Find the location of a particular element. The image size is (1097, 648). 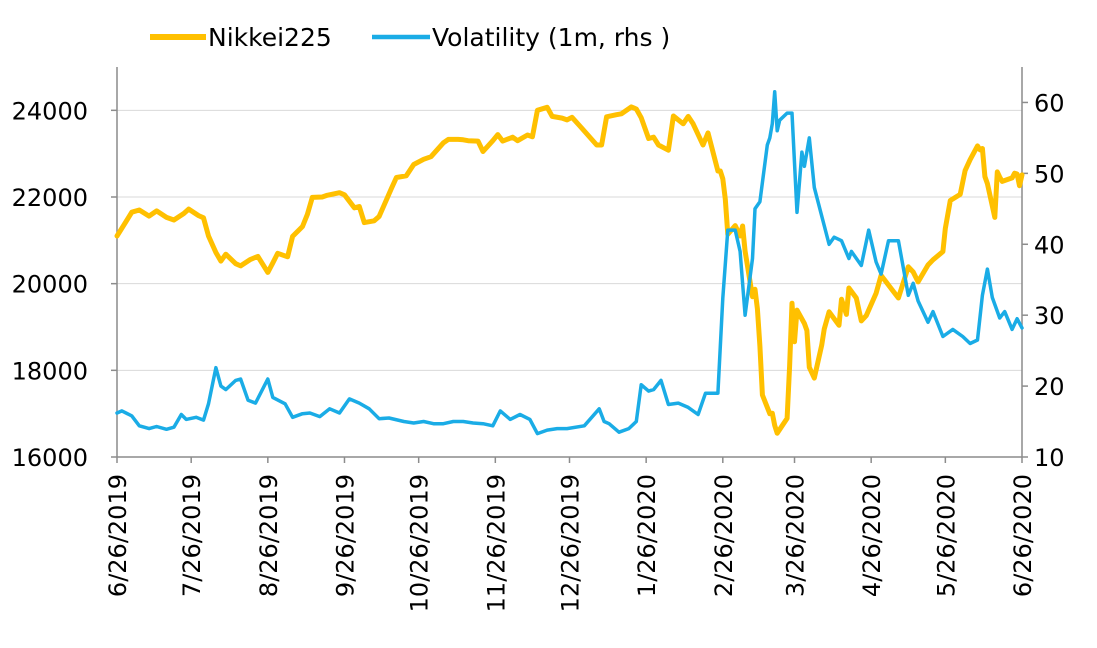

x-tick-label: 3/26/2020 is located at coordinates (796, 535).